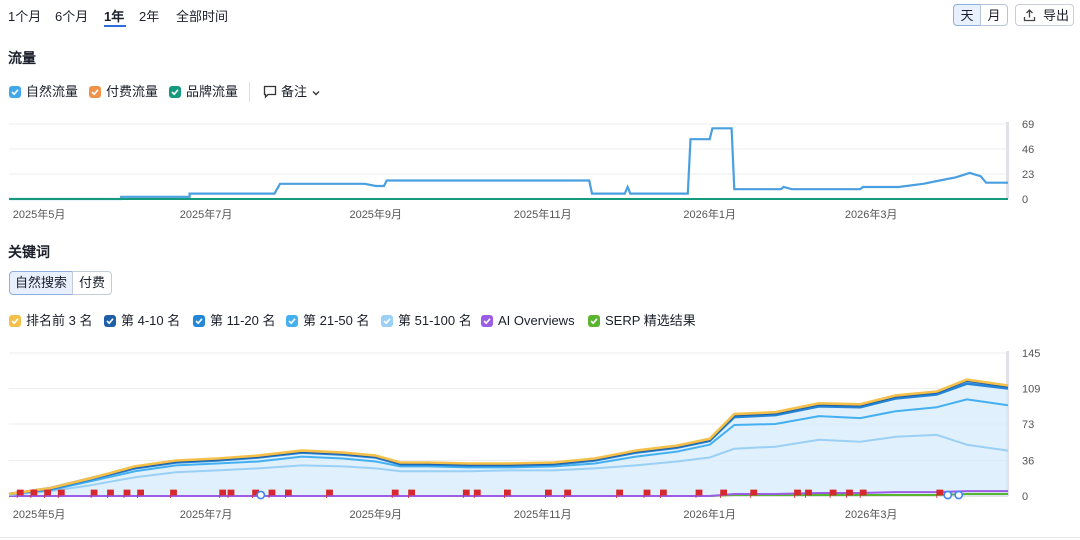  Describe the element at coordinates (52, 91) in the screenshot. I see `legend-label: 自然流量` at that location.